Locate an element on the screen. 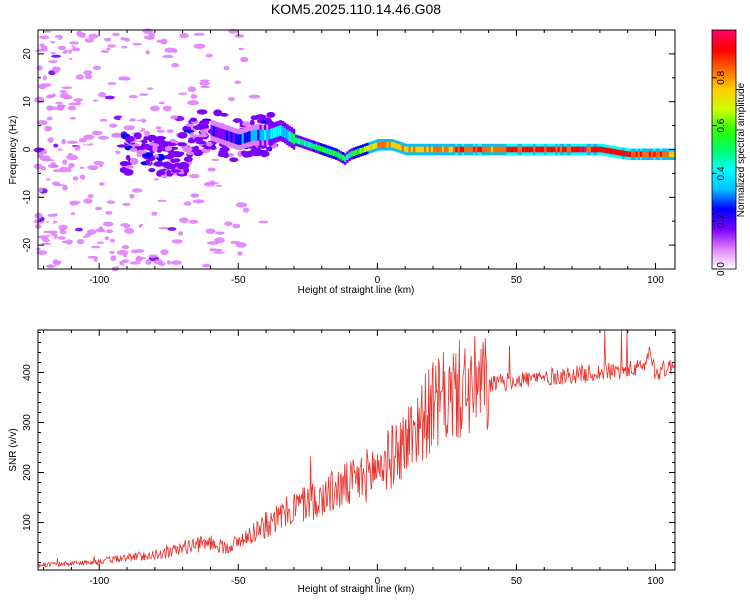  colorbar-tick-label: 0.4 is located at coordinates (721, 173).